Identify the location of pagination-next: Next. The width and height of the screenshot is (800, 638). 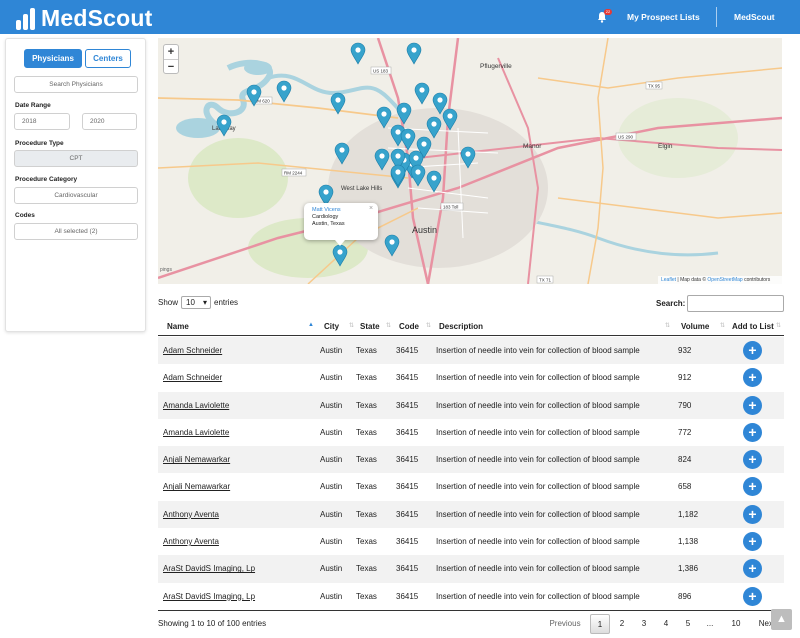
(767, 623).